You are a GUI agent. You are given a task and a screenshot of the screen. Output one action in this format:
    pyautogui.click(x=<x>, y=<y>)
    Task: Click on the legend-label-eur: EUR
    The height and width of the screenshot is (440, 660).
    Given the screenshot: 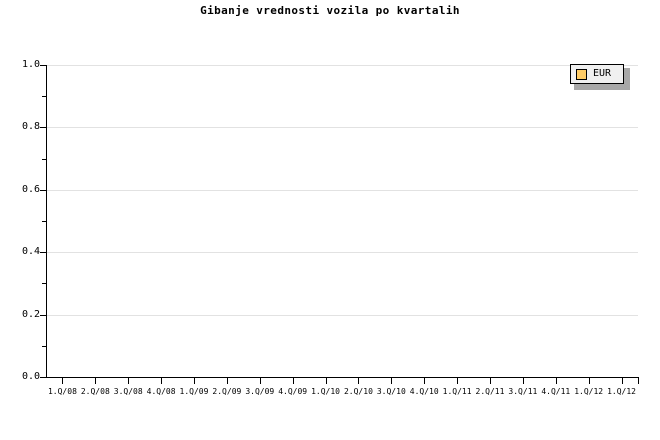 What is the action you would take?
    pyautogui.click(x=602, y=73)
    